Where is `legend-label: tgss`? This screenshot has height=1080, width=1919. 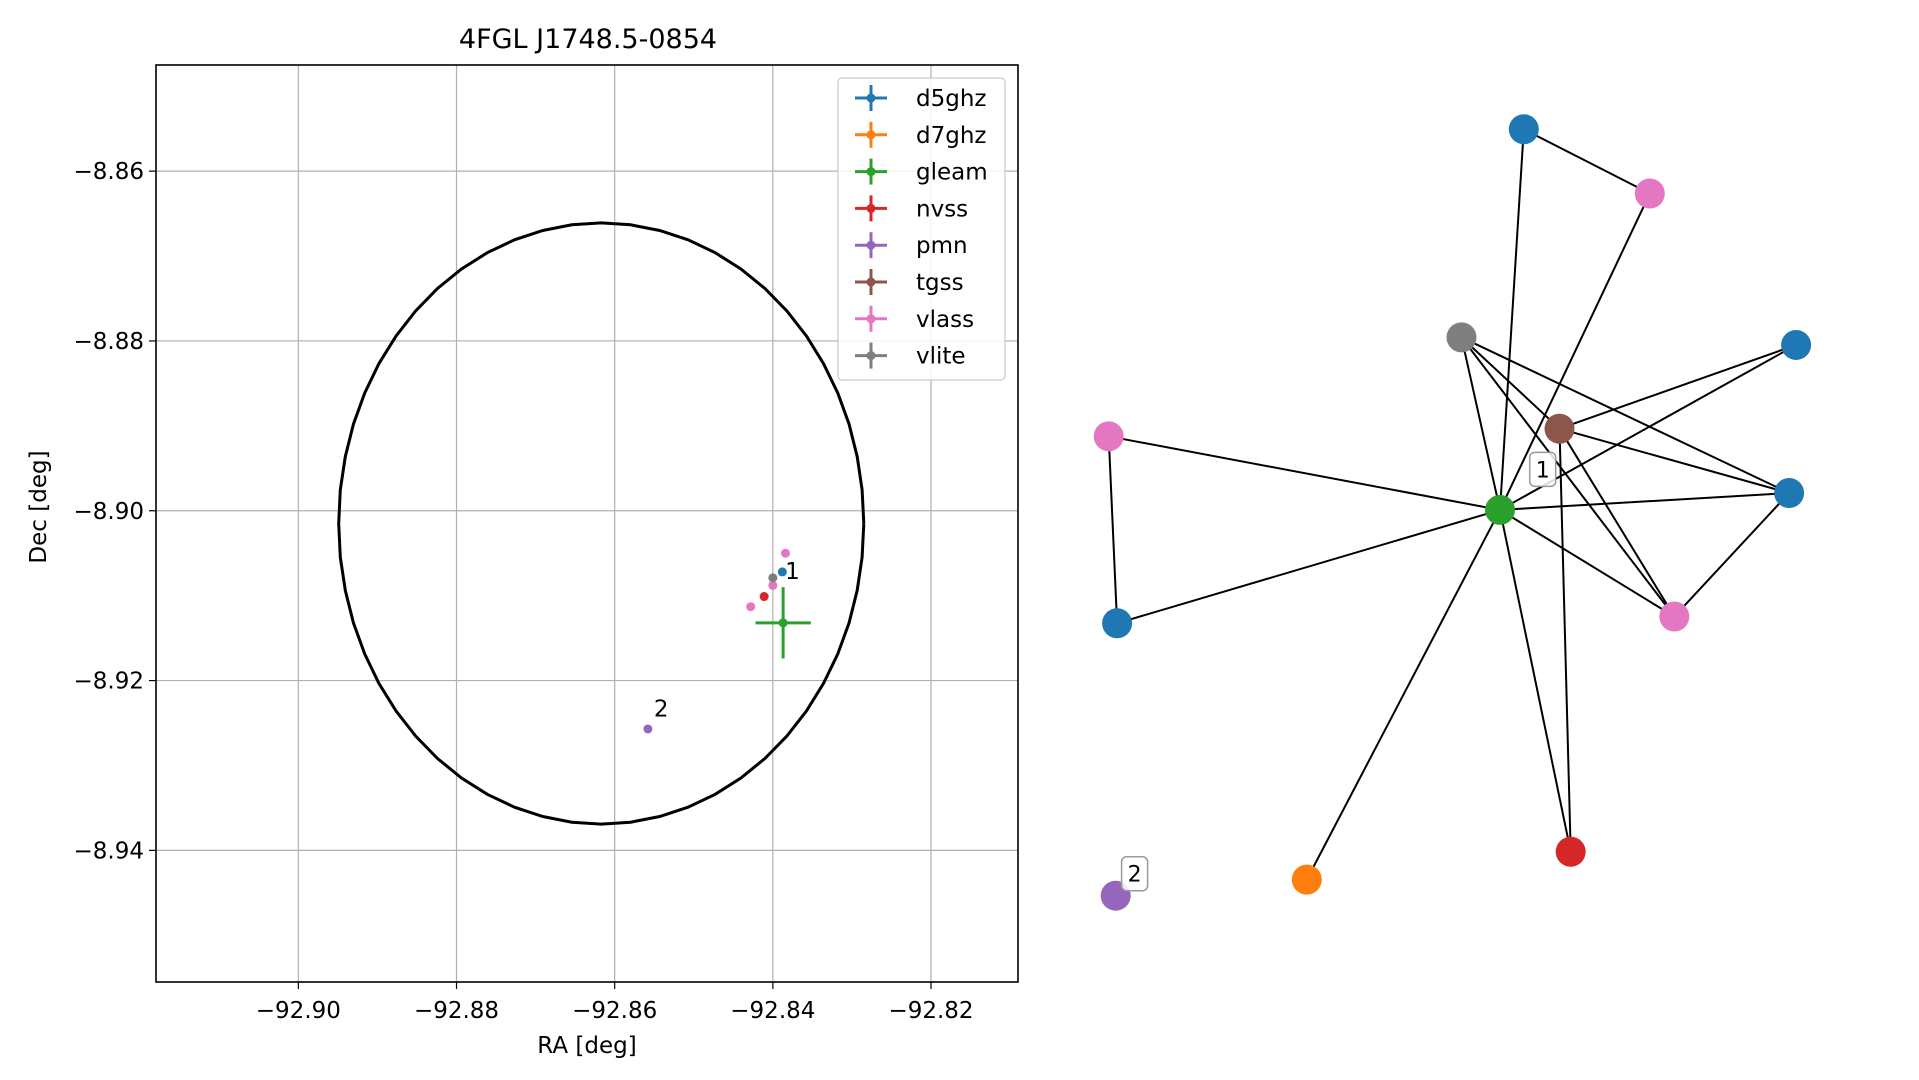
legend-label: tgss is located at coordinates (940, 283).